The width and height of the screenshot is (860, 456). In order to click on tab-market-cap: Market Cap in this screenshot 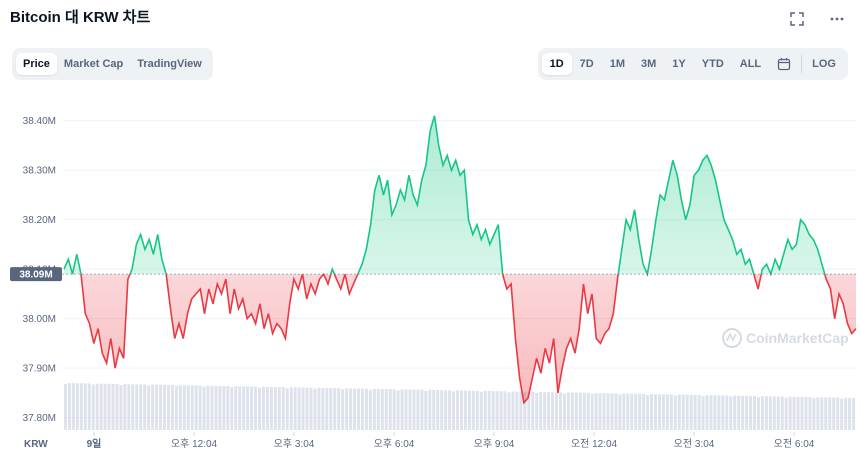, I will do `click(93, 64)`.